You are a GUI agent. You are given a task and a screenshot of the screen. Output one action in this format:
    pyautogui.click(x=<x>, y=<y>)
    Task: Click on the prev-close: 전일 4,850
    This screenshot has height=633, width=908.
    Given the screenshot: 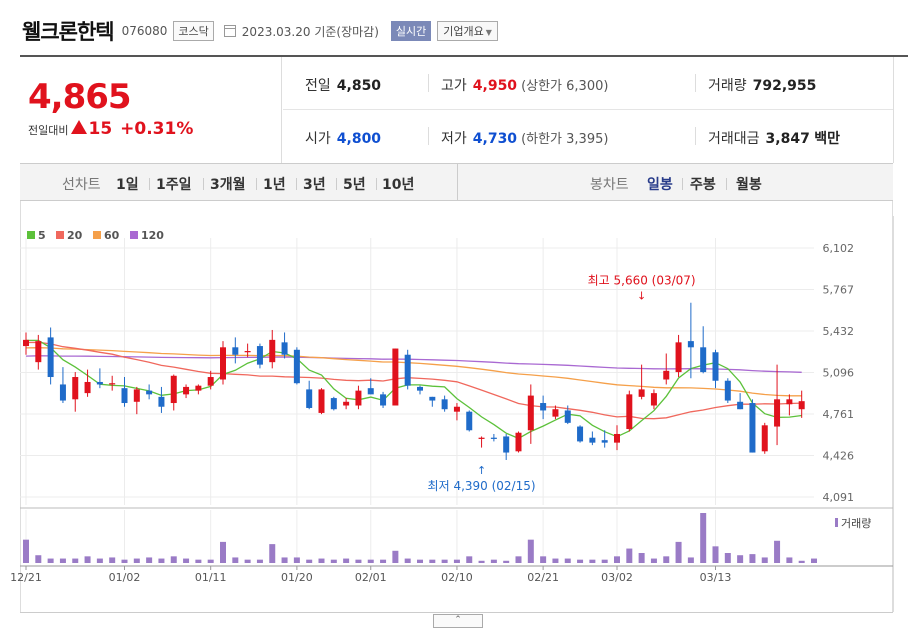 What is the action you would take?
    pyautogui.click(x=343, y=86)
    